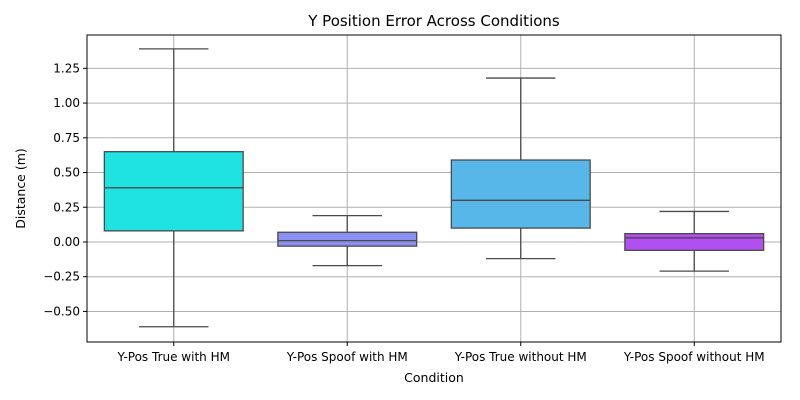 The height and width of the screenshot is (400, 800). Describe the element at coordinates (433, 21) in the screenshot. I see `chart-title: Y Position Error Across Conditions` at that location.